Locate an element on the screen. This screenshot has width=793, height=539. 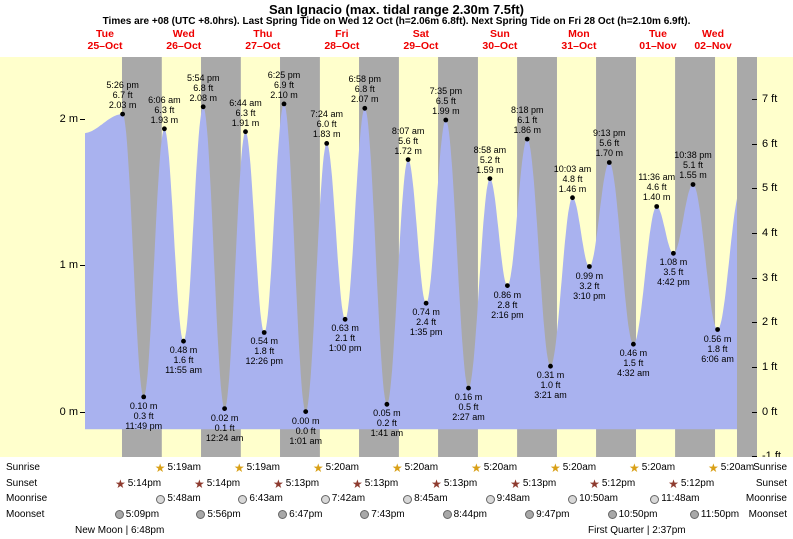
astro-time: 6:47pm is located at coordinates (306, 514).